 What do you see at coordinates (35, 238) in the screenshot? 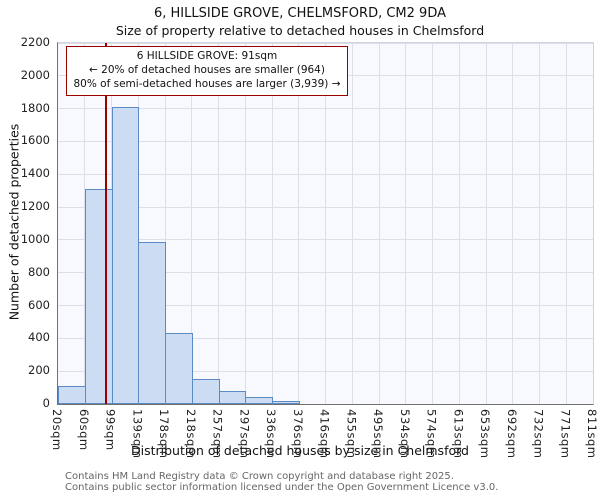
I see `y-tick-label: 1000` at bounding box center [35, 238].